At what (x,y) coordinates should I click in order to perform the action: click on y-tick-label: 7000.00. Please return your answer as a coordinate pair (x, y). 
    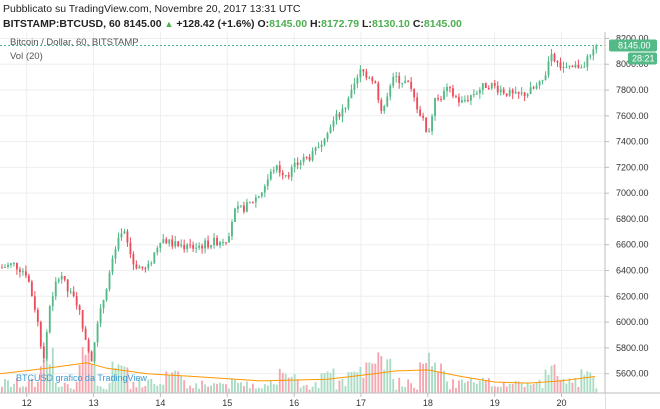
    Looking at the image, I should click on (632, 193).